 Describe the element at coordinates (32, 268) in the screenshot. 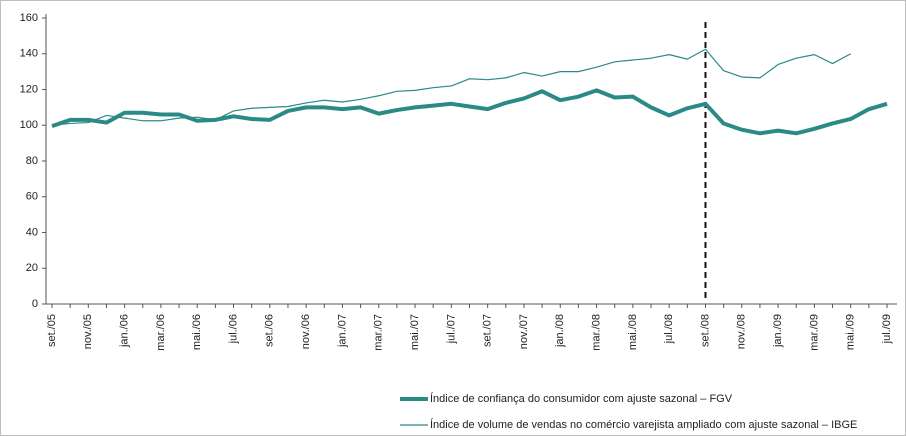

I see `y-tick-label: 20` at that location.